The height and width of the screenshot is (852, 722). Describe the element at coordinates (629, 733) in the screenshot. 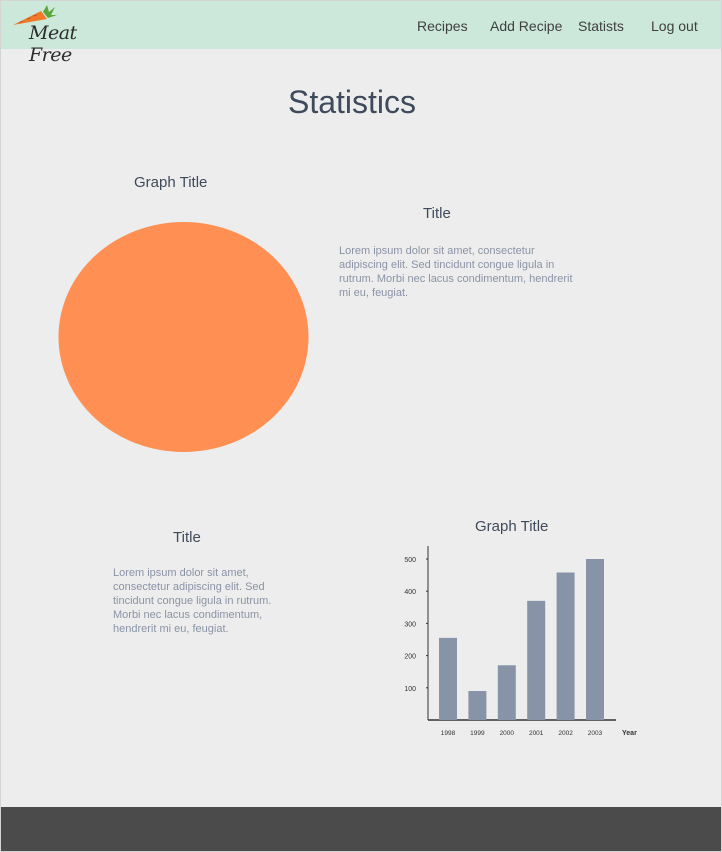

I see `x-axis-title: Year` at that location.